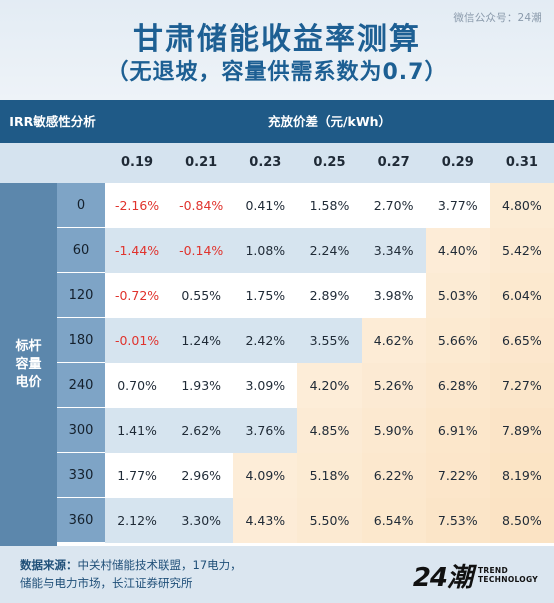  What do you see at coordinates (137, 520) in the screenshot?
I see `table-cell: 2.12%` at bounding box center [137, 520].